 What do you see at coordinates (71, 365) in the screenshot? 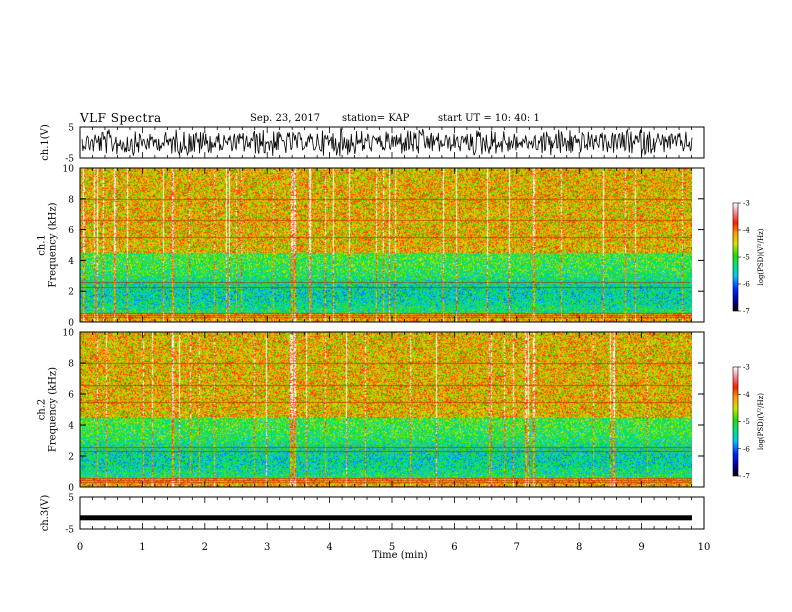
I see `ch2-spectrogram-ytick-label-4: 8` at bounding box center [71, 365].